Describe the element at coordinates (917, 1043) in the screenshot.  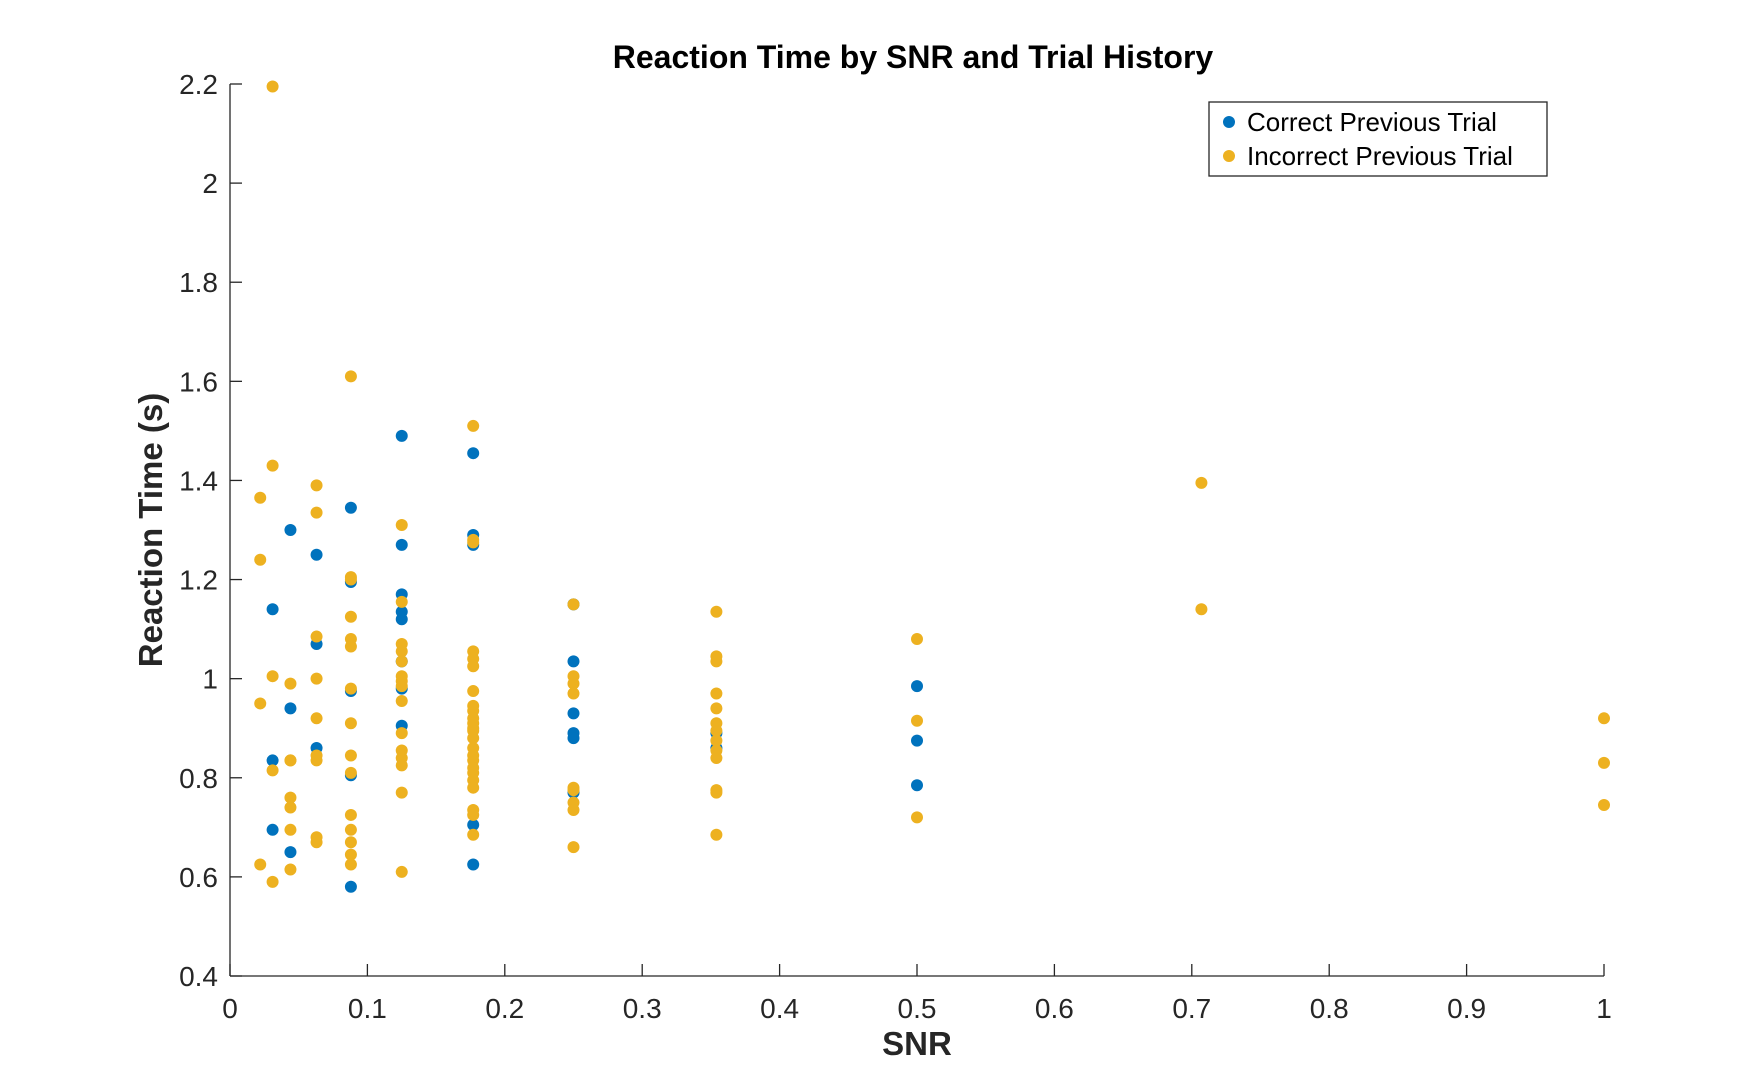
I see `x-axis-label: SNR` at that location.